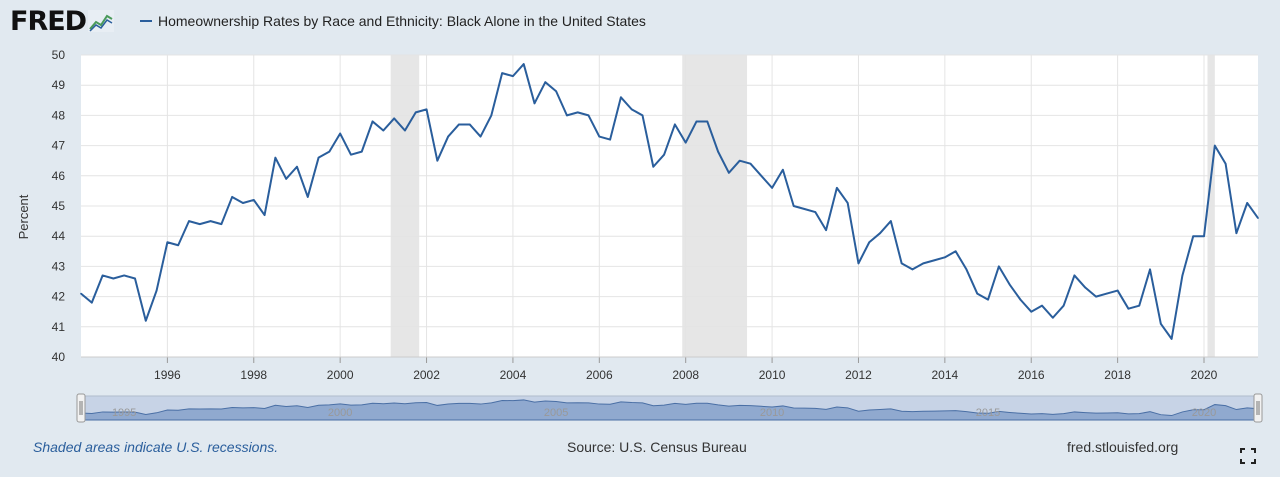 The image size is (1280, 477). I want to click on navigator-label: 2020, so click(1204, 413).